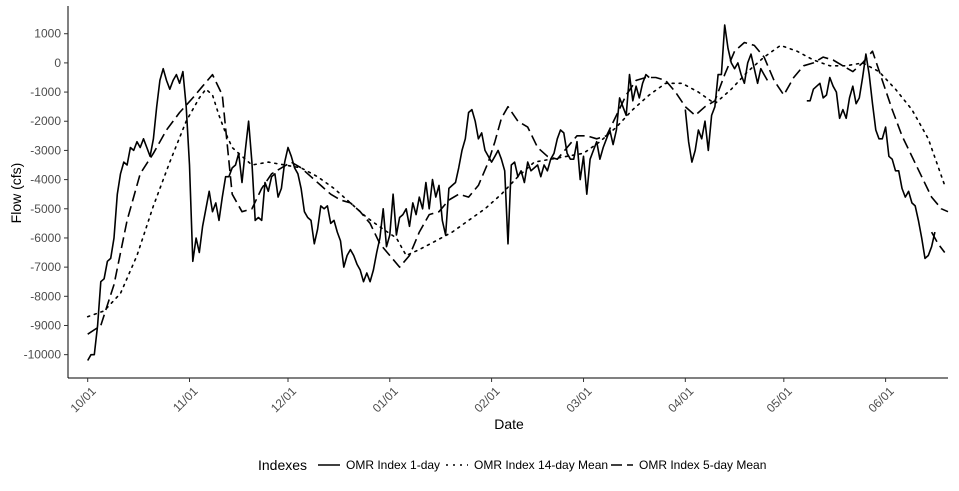 The height and width of the screenshot is (491, 959). Describe the element at coordinates (43, 355) in the screenshot. I see `y-tick-label: -10000` at that location.